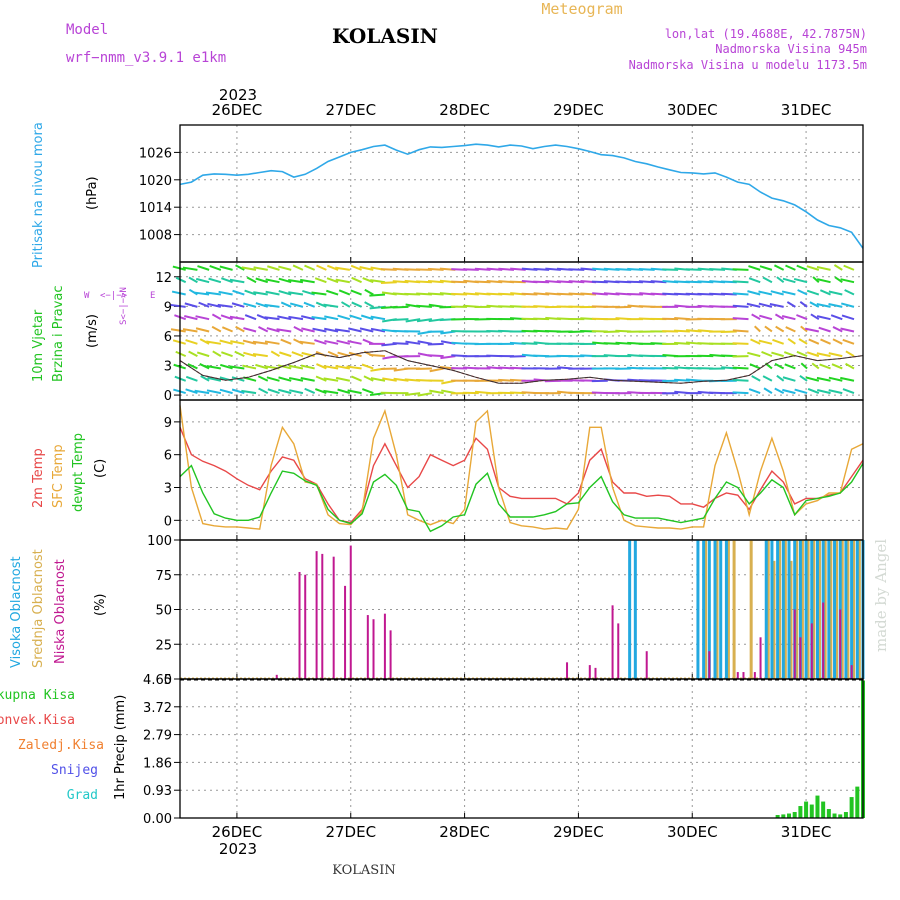  I want to click on y-tick-label: 1026, so click(155, 153).